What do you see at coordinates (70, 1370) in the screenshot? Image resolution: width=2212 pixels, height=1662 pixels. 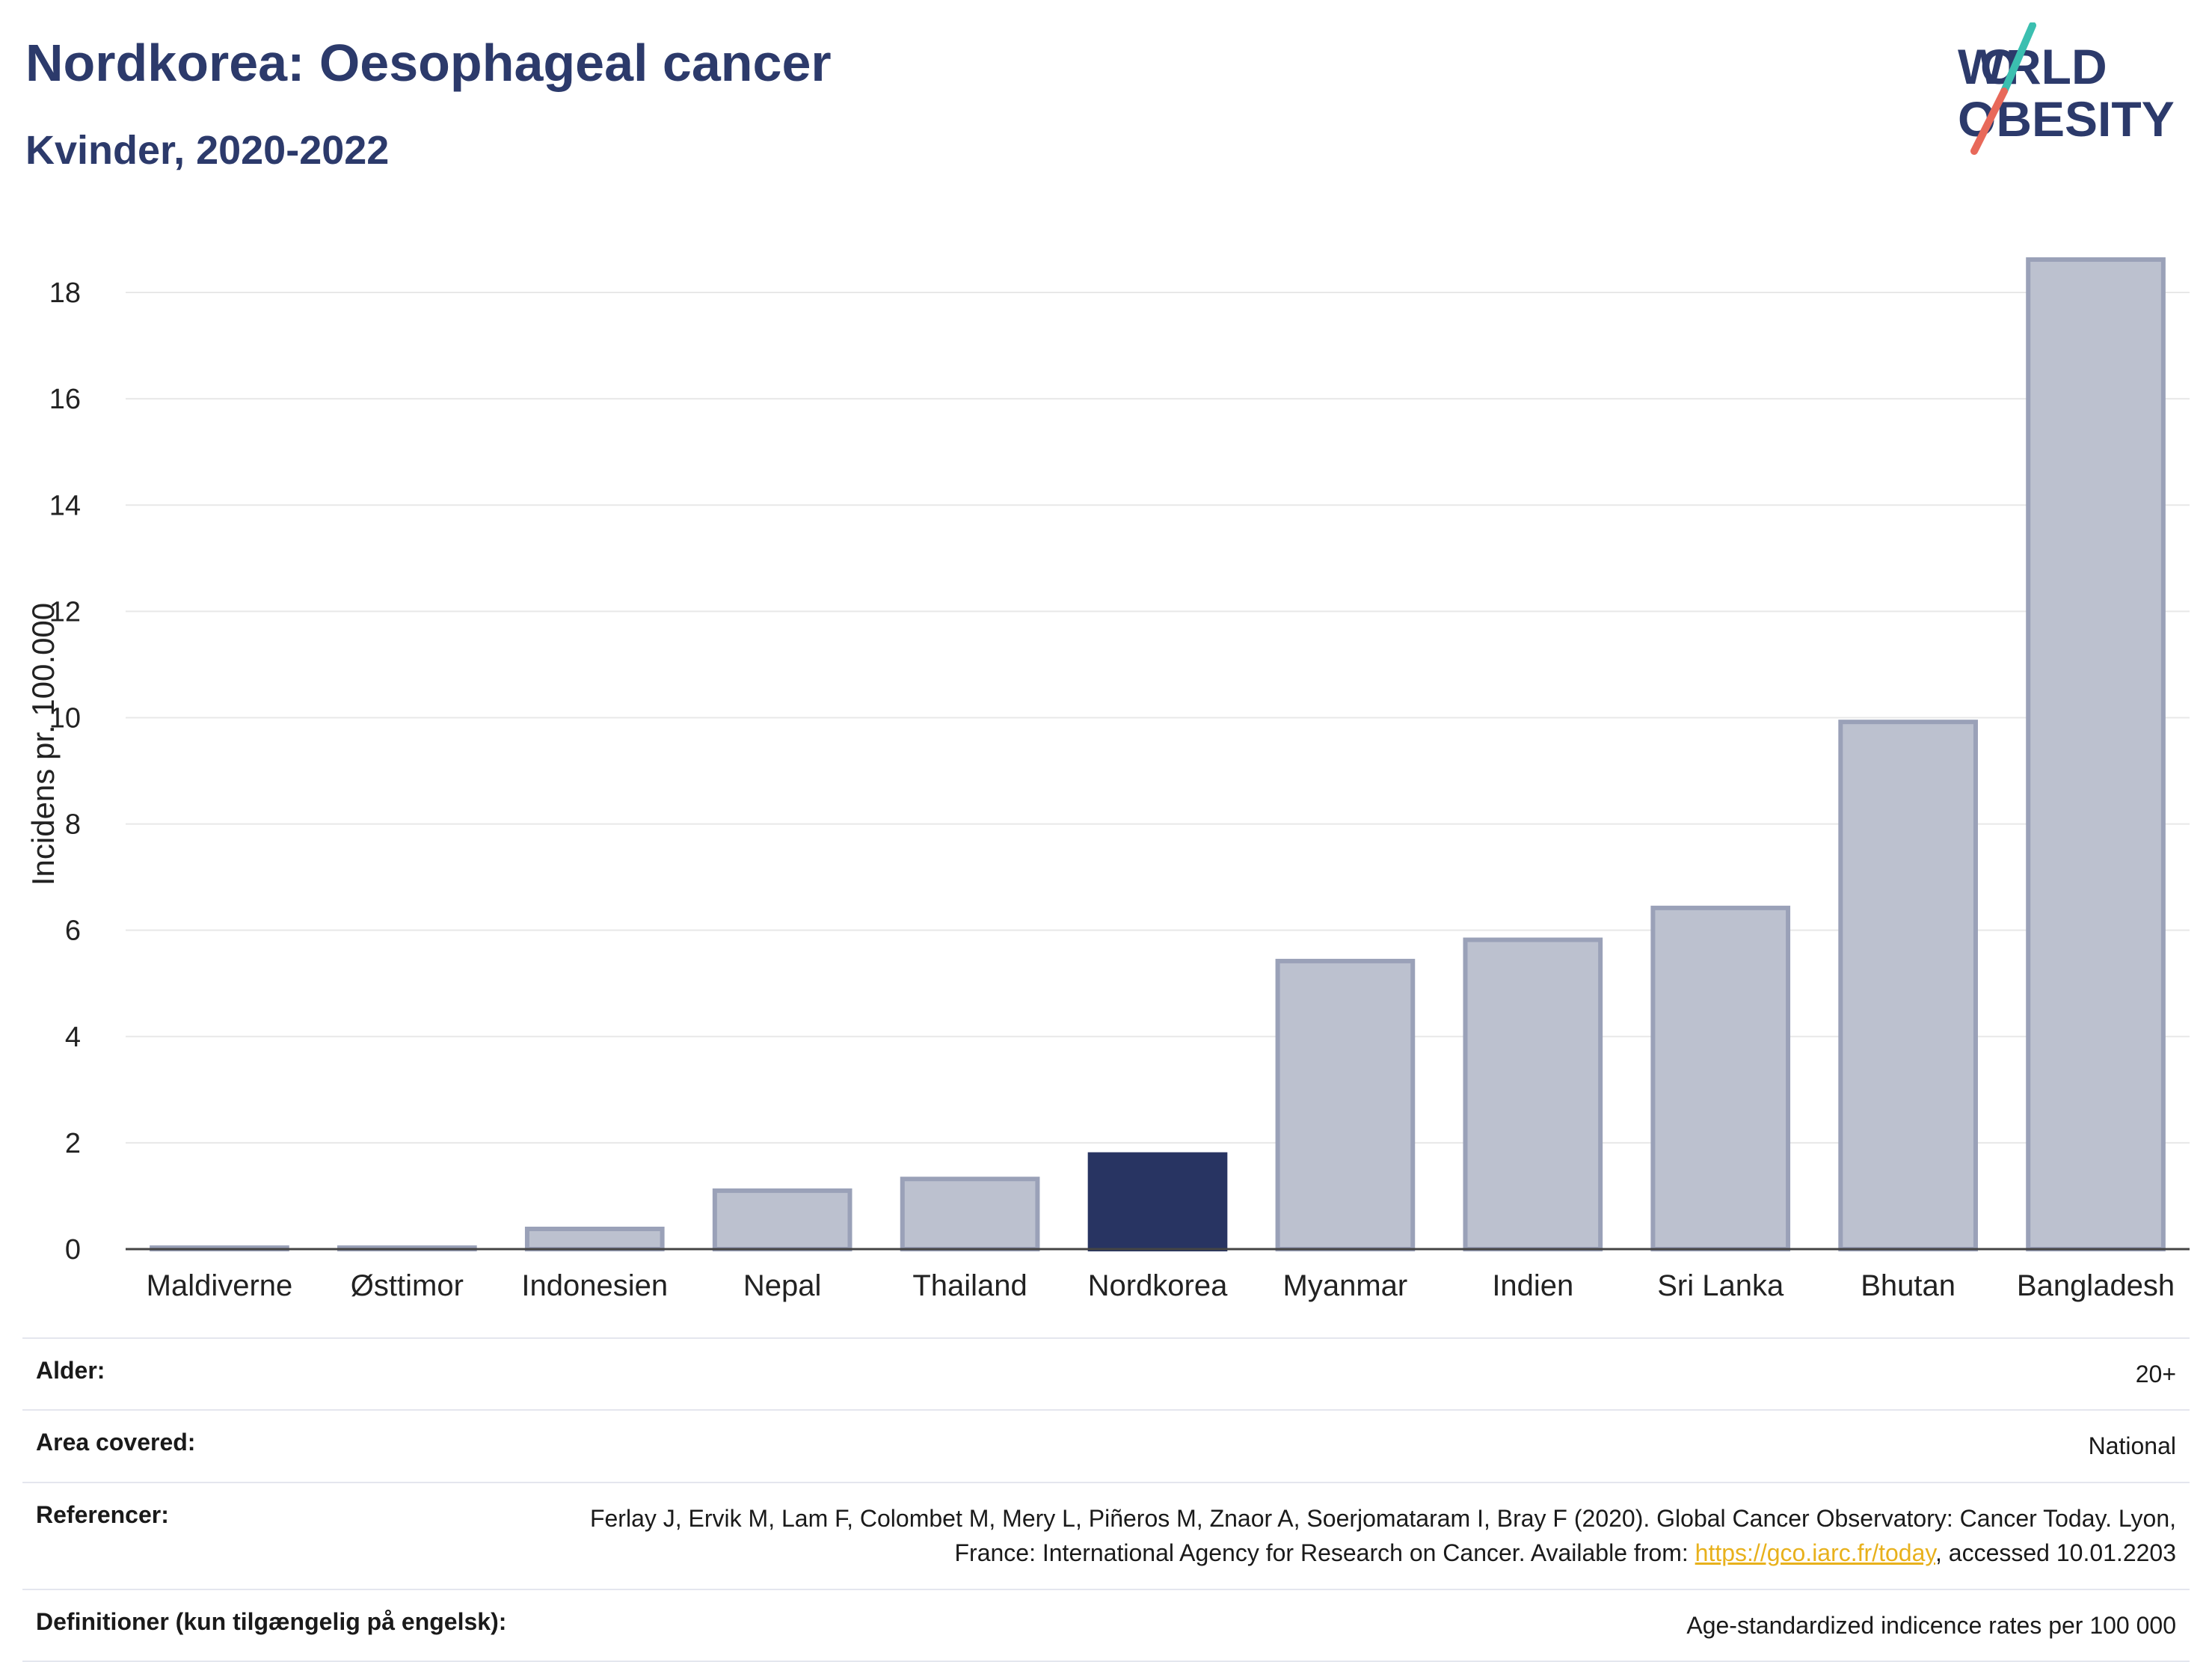 I see `info-label: Alder:` at bounding box center [70, 1370].